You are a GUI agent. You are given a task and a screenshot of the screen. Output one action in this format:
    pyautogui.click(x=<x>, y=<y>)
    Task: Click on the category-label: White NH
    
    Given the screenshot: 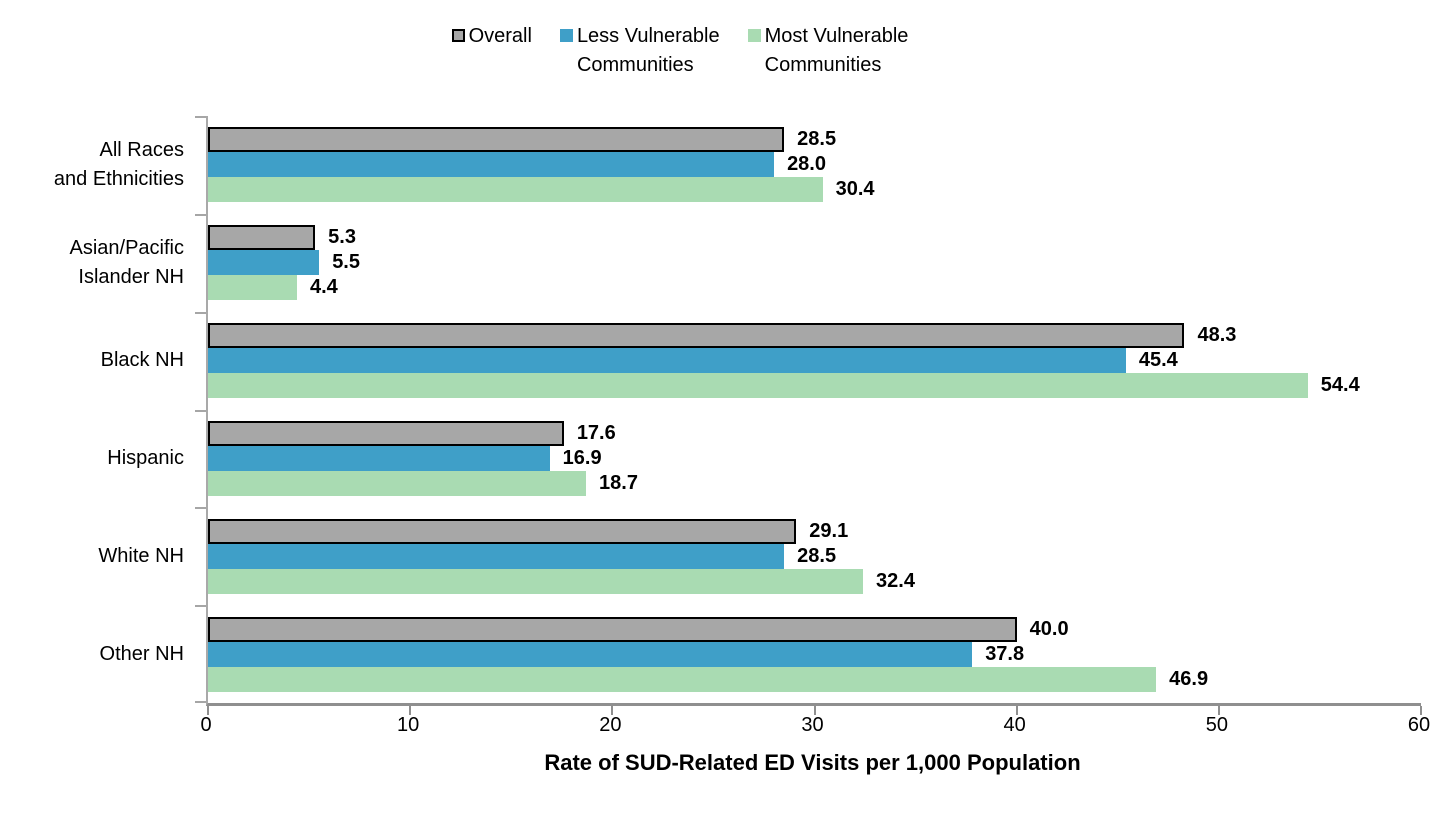 What is the action you would take?
    pyautogui.click(x=141, y=555)
    